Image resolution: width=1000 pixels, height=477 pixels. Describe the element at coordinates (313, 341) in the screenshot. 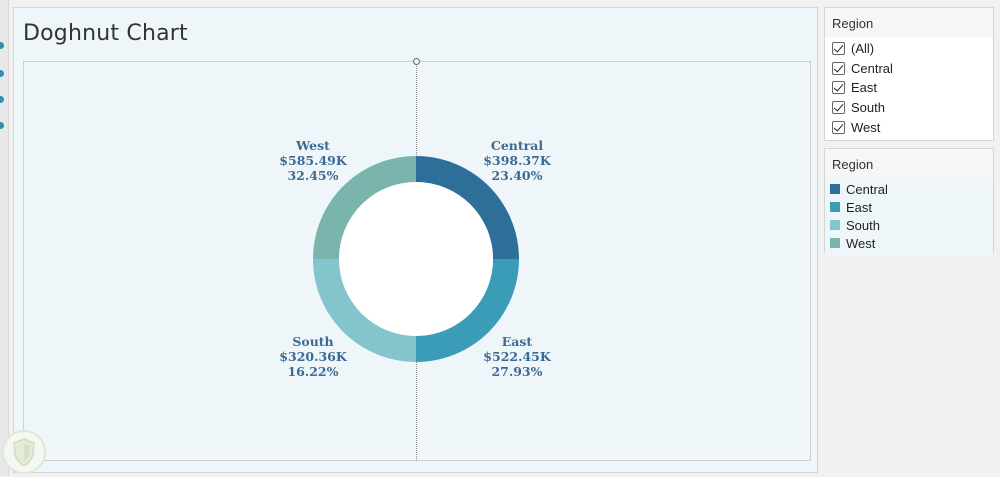

I see `slice-name: South` at that location.